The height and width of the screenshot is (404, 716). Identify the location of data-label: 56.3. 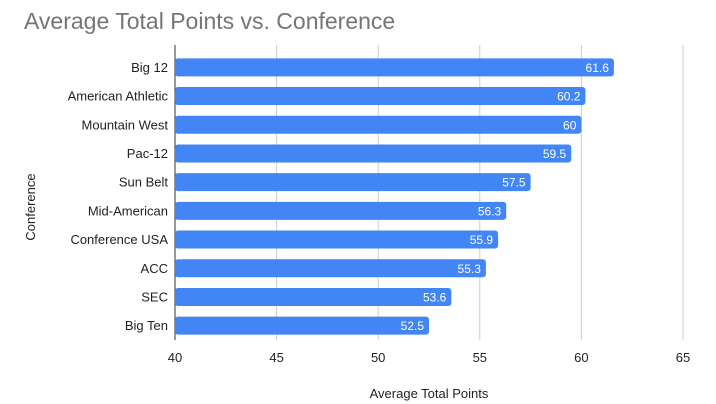
(490, 211).